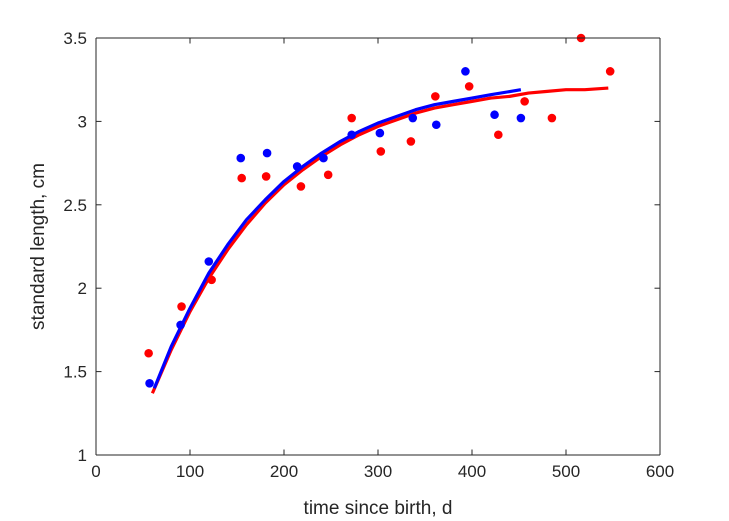 Image resolution: width=729 pixels, height=521 pixels. I want to click on x-tick-label-2: 200, so click(284, 471).